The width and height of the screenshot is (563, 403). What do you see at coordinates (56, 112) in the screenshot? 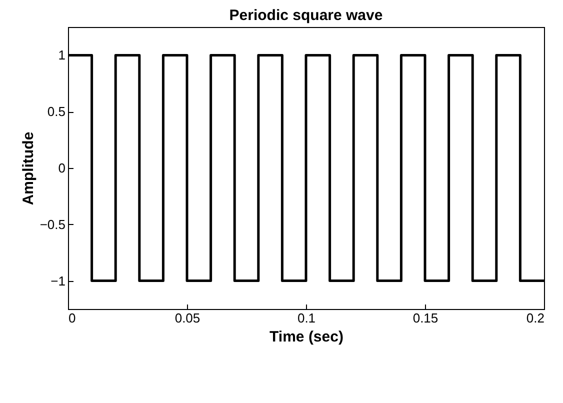
I see `y-tick-label: 0.5` at bounding box center [56, 112].